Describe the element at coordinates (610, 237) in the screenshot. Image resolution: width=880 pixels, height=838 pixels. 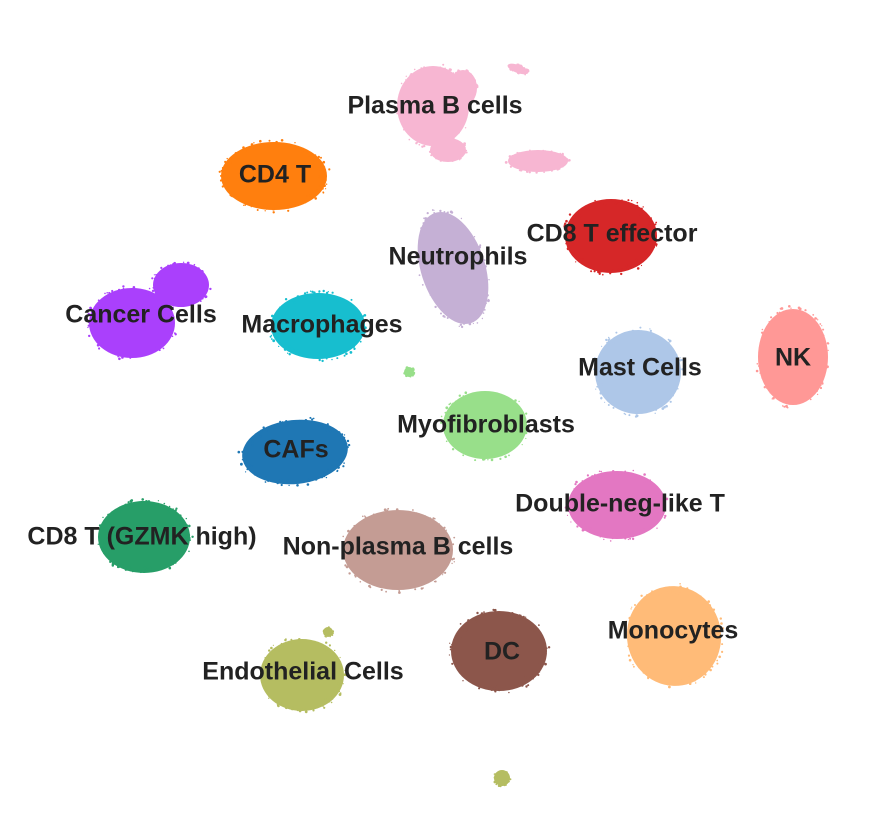
I see `cluster-cd8-t-effector` at that location.